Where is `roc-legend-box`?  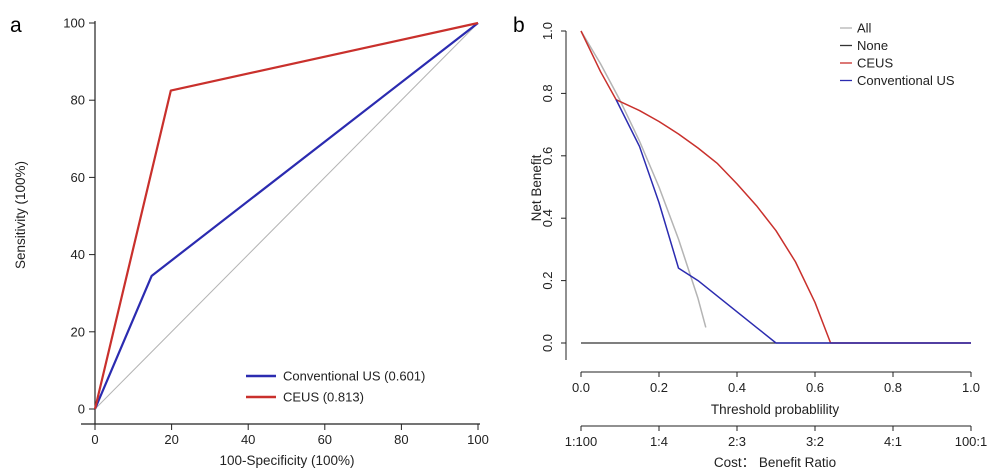 roc-legend-box is located at coordinates (347, 384).